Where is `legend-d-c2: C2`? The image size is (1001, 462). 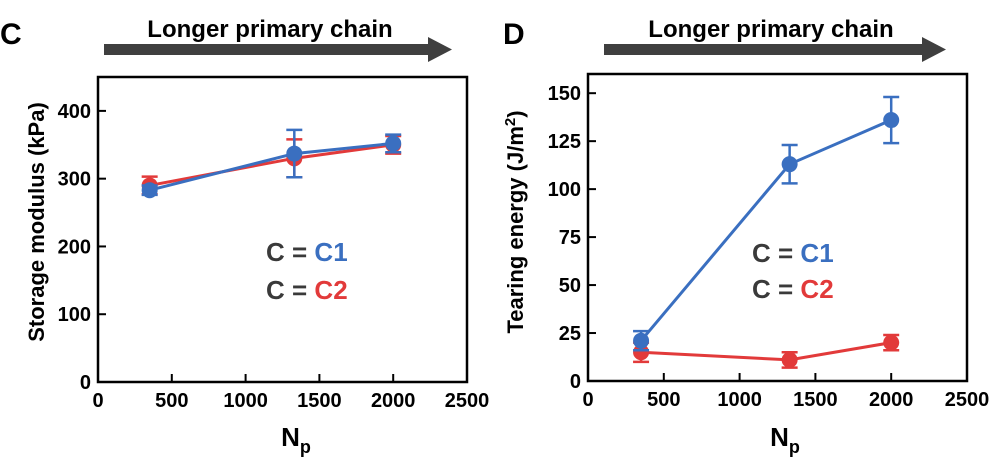
legend-d-c2: C2 is located at coordinates (816, 289).